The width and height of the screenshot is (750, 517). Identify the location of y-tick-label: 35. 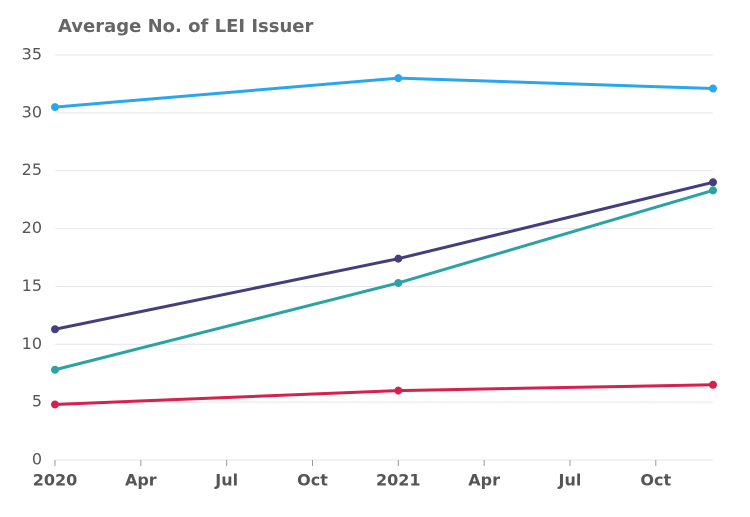
(32, 54).